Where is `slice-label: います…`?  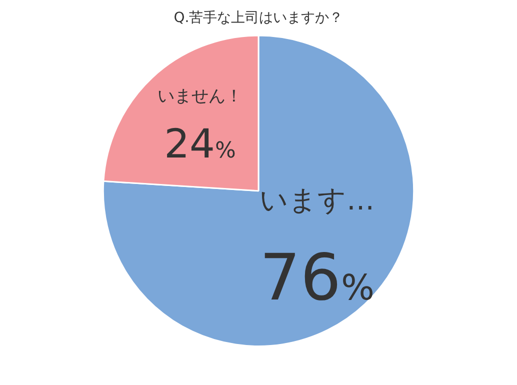 slice-label: います… is located at coordinates (316, 199).